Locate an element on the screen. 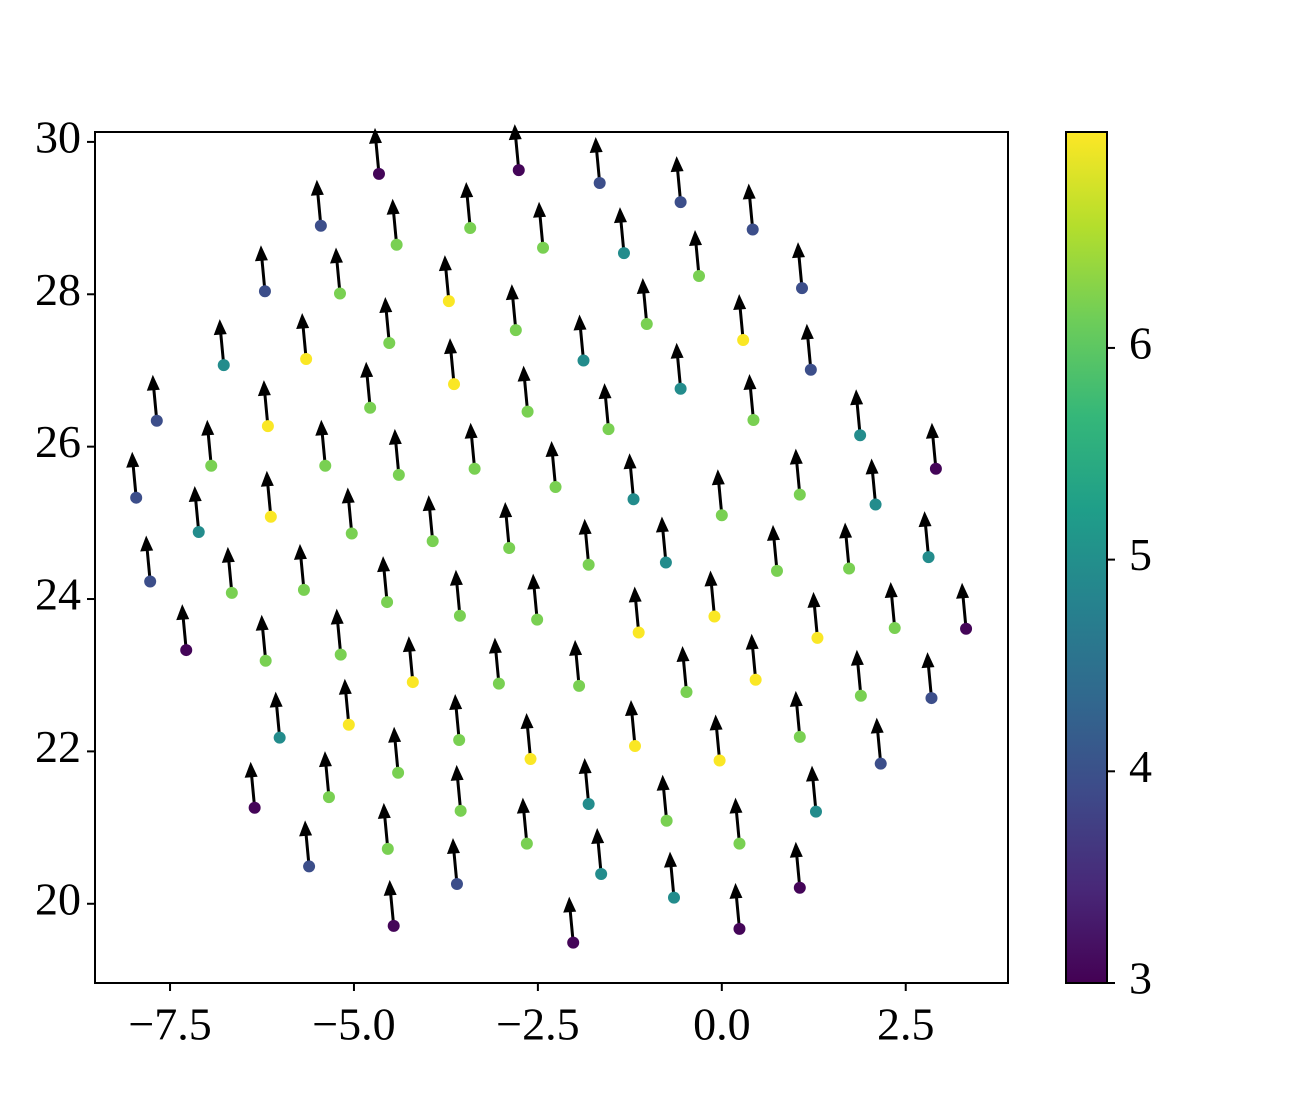  colorbar-tick-label: 3 is located at coordinates (1140, 978).